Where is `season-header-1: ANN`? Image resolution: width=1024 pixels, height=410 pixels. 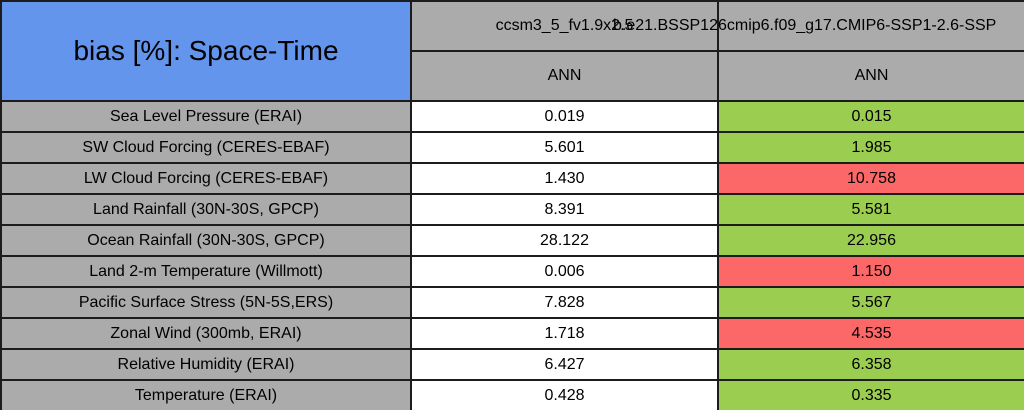 season-header-1: ANN is located at coordinates (564, 76).